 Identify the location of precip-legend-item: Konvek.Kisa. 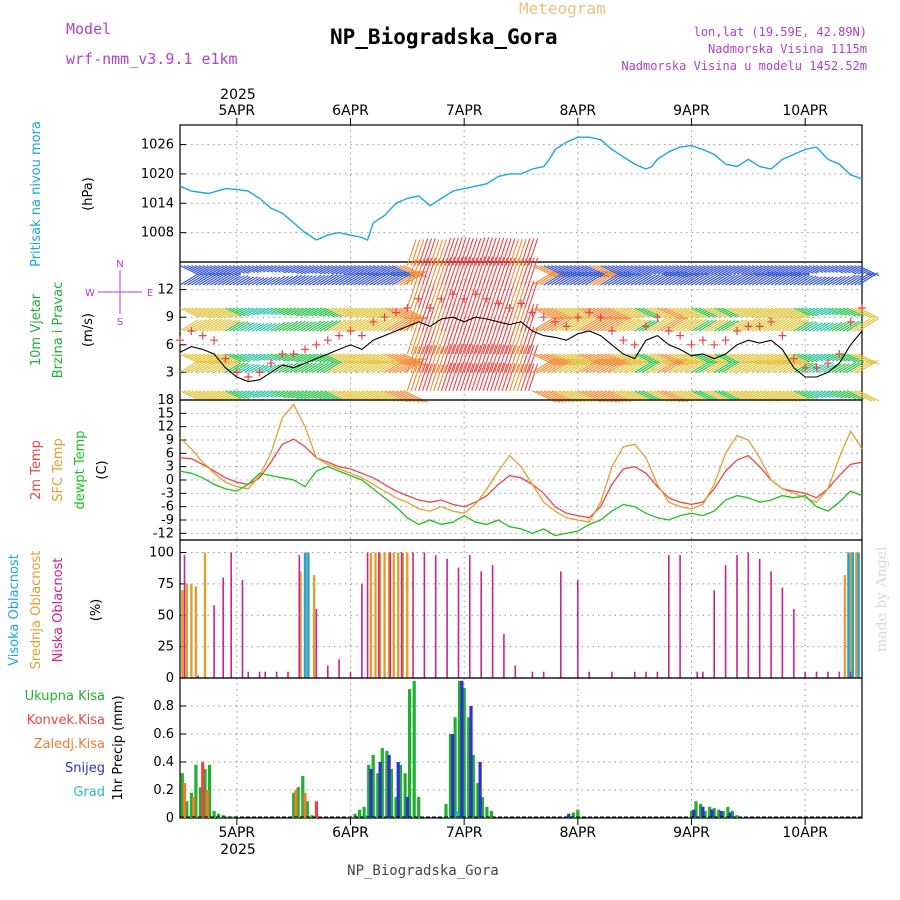
(66, 720).